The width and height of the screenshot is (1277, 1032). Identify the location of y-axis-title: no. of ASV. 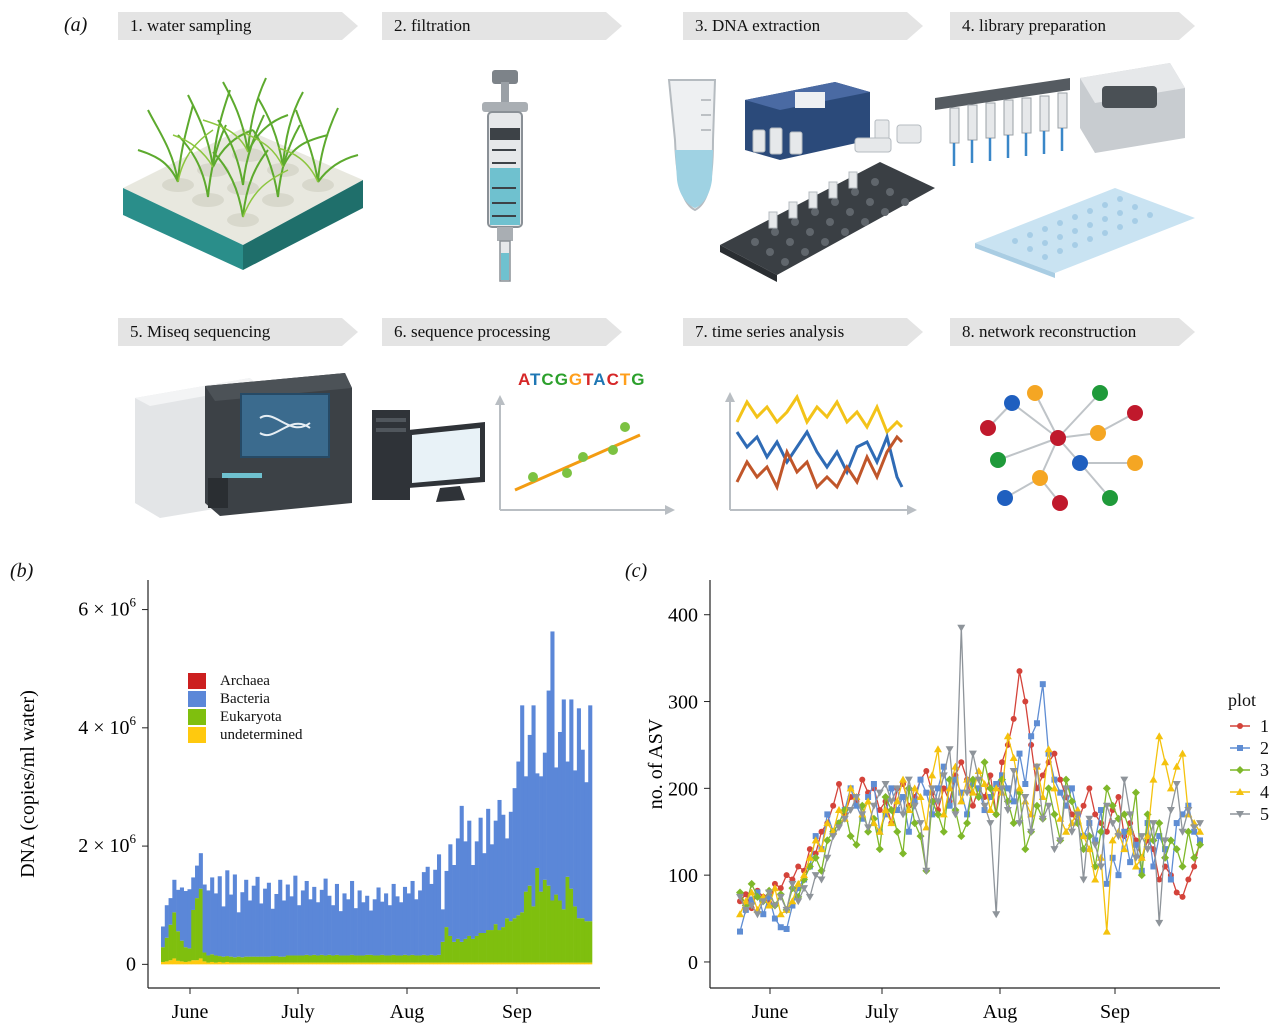
(656, 763).